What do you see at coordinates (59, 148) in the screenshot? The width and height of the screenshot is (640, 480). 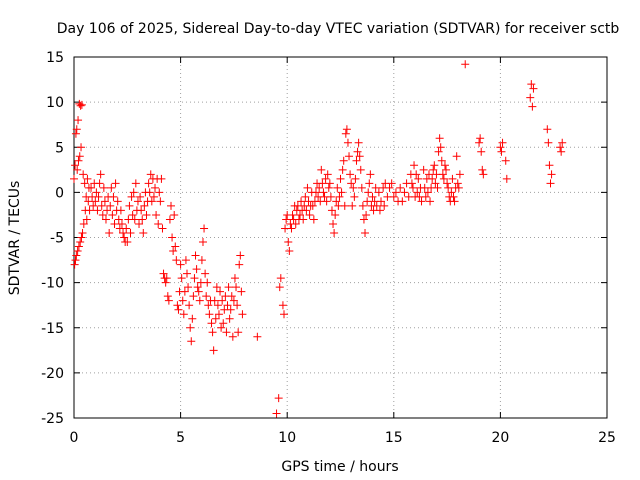 I see `y-tick-label: 5` at bounding box center [59, 148].